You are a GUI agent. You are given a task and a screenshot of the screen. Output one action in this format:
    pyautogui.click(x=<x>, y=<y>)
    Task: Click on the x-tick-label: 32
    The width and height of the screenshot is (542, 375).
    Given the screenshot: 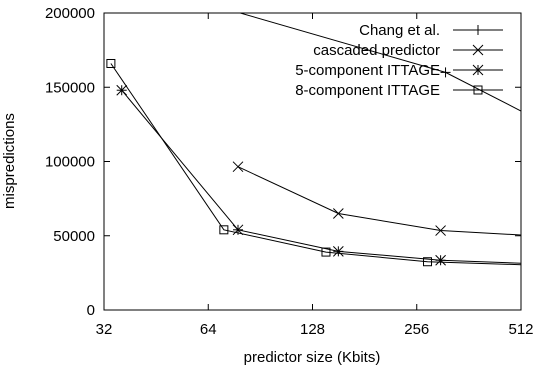 What is the action you would take?
    pyautogui.click(x=104, y=329)
    